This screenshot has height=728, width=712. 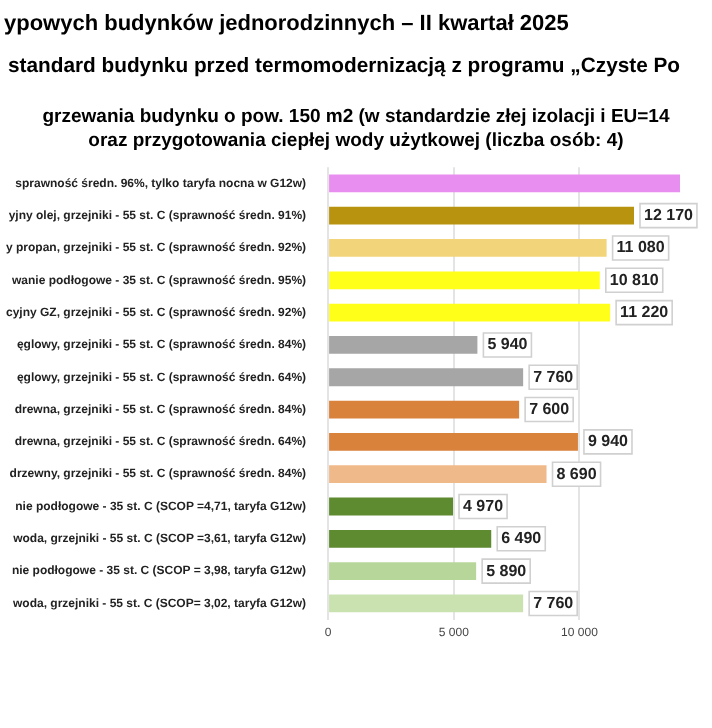 I want to click on data-label: 11 080, so click(x=641, y=247).